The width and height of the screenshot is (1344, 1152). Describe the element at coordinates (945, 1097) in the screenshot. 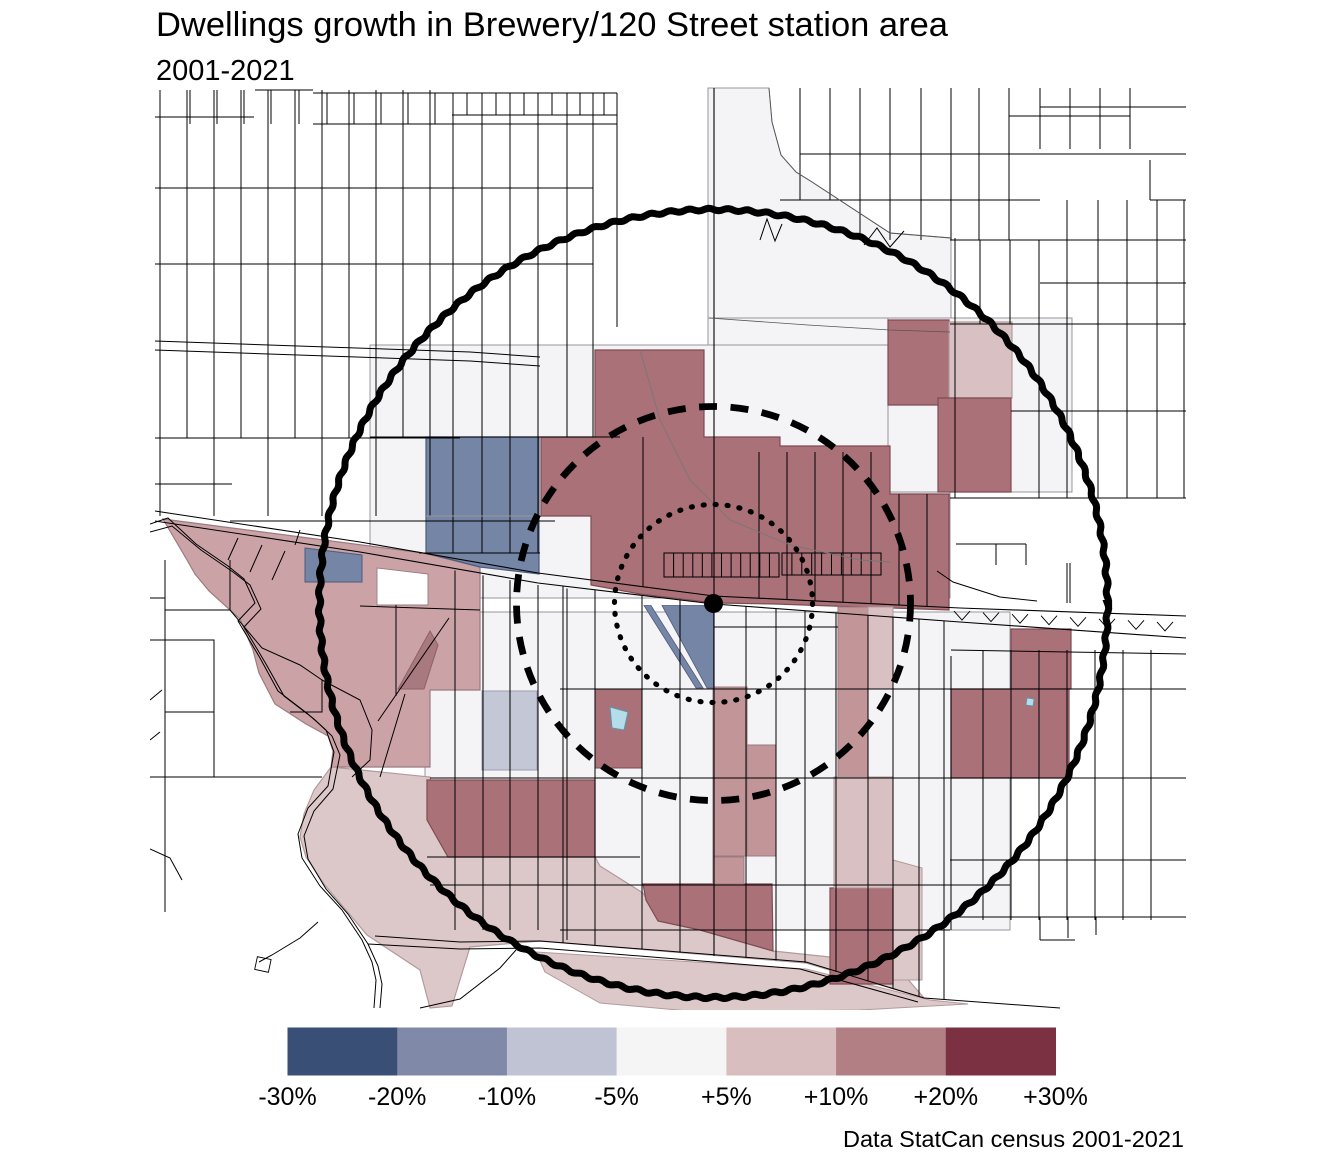

I see `svg-text: +20%` at that location.